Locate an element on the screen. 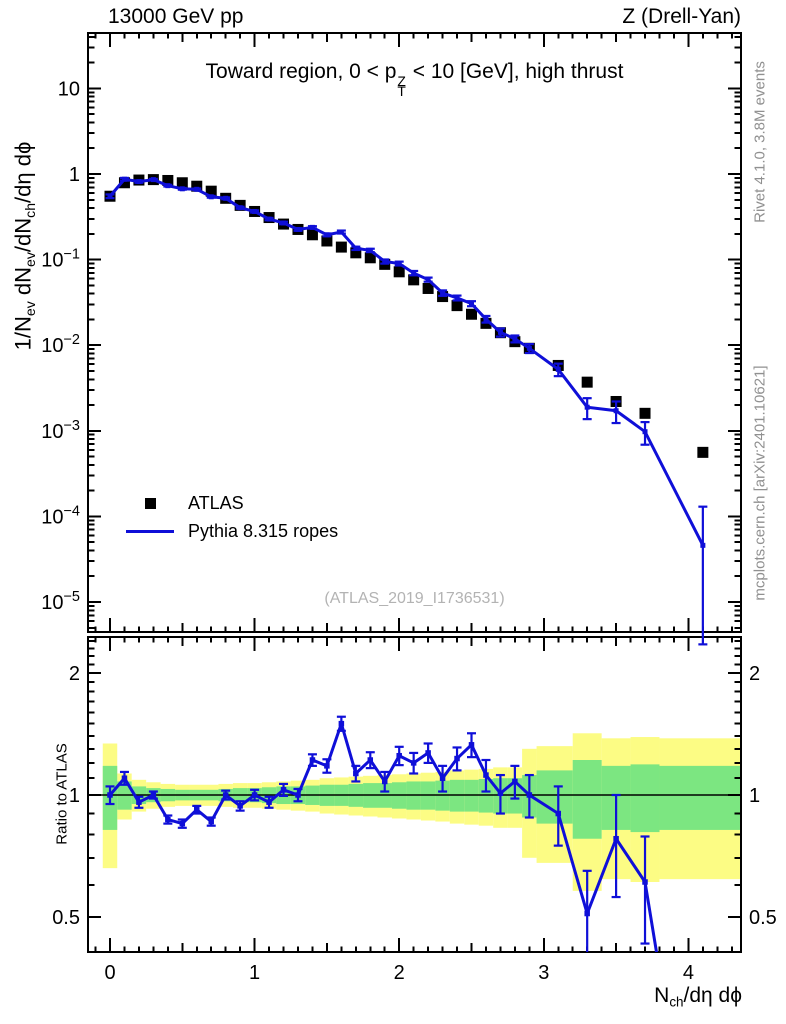 The width and height of the screenshot is (786, 1024). main-y-tick-label: 10⁻⁴ is located at coordinates (60, 515).